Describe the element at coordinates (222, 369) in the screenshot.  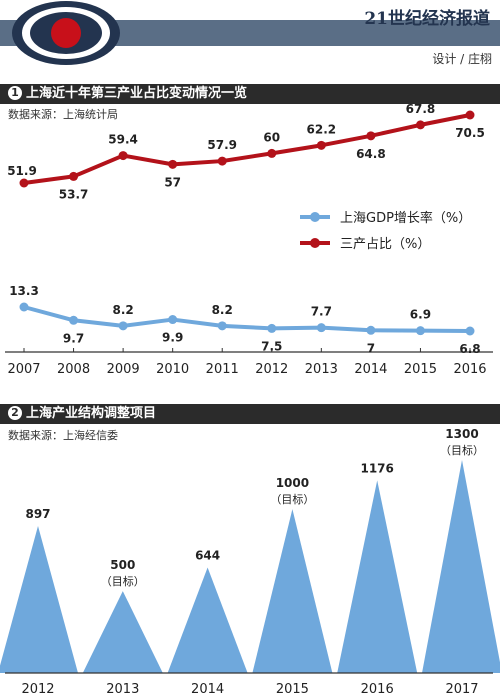
I see `x-tick-label: 2011` at that location.